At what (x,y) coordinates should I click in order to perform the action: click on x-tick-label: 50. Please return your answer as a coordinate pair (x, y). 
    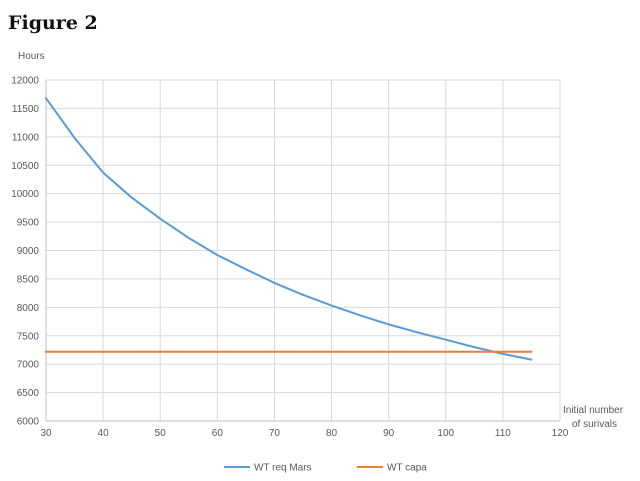
    Looking at the image, I should click on (161, 433).